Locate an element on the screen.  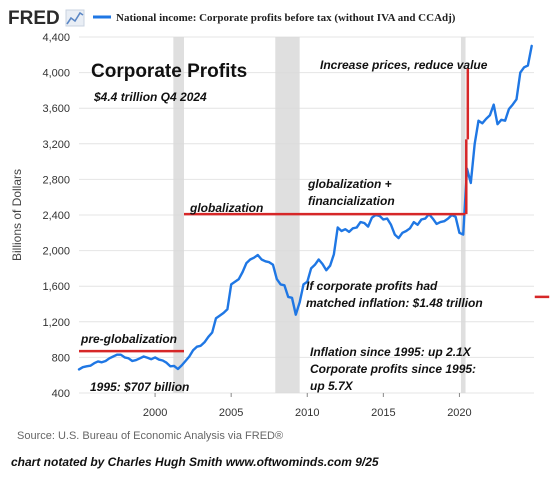
annotation-profits-since-2: up 5.7X is located at coordinates (332, 386).